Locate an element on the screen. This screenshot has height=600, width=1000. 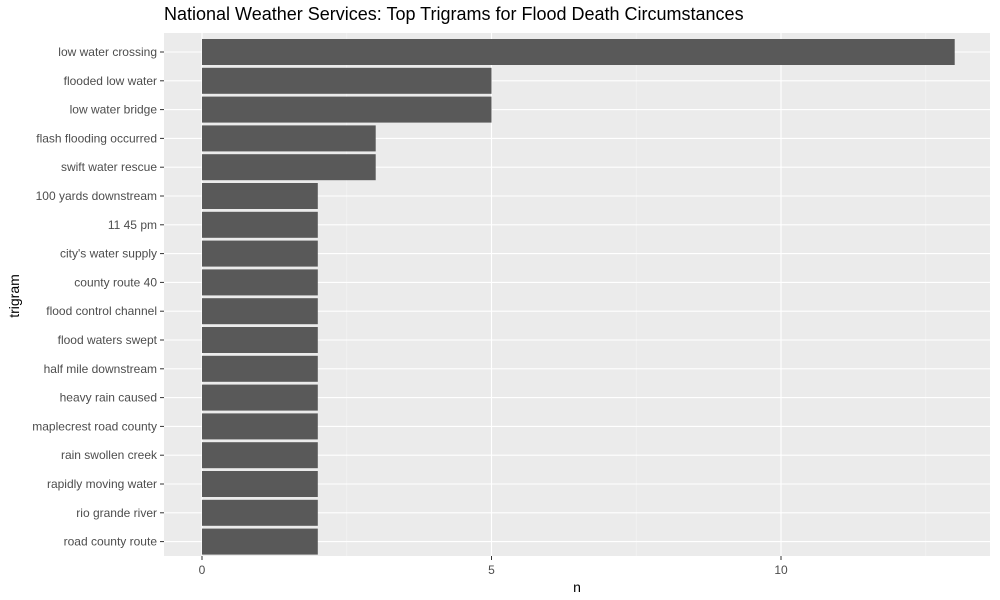
y-tick-label: county route 40 is located at coordinates (115, 282).